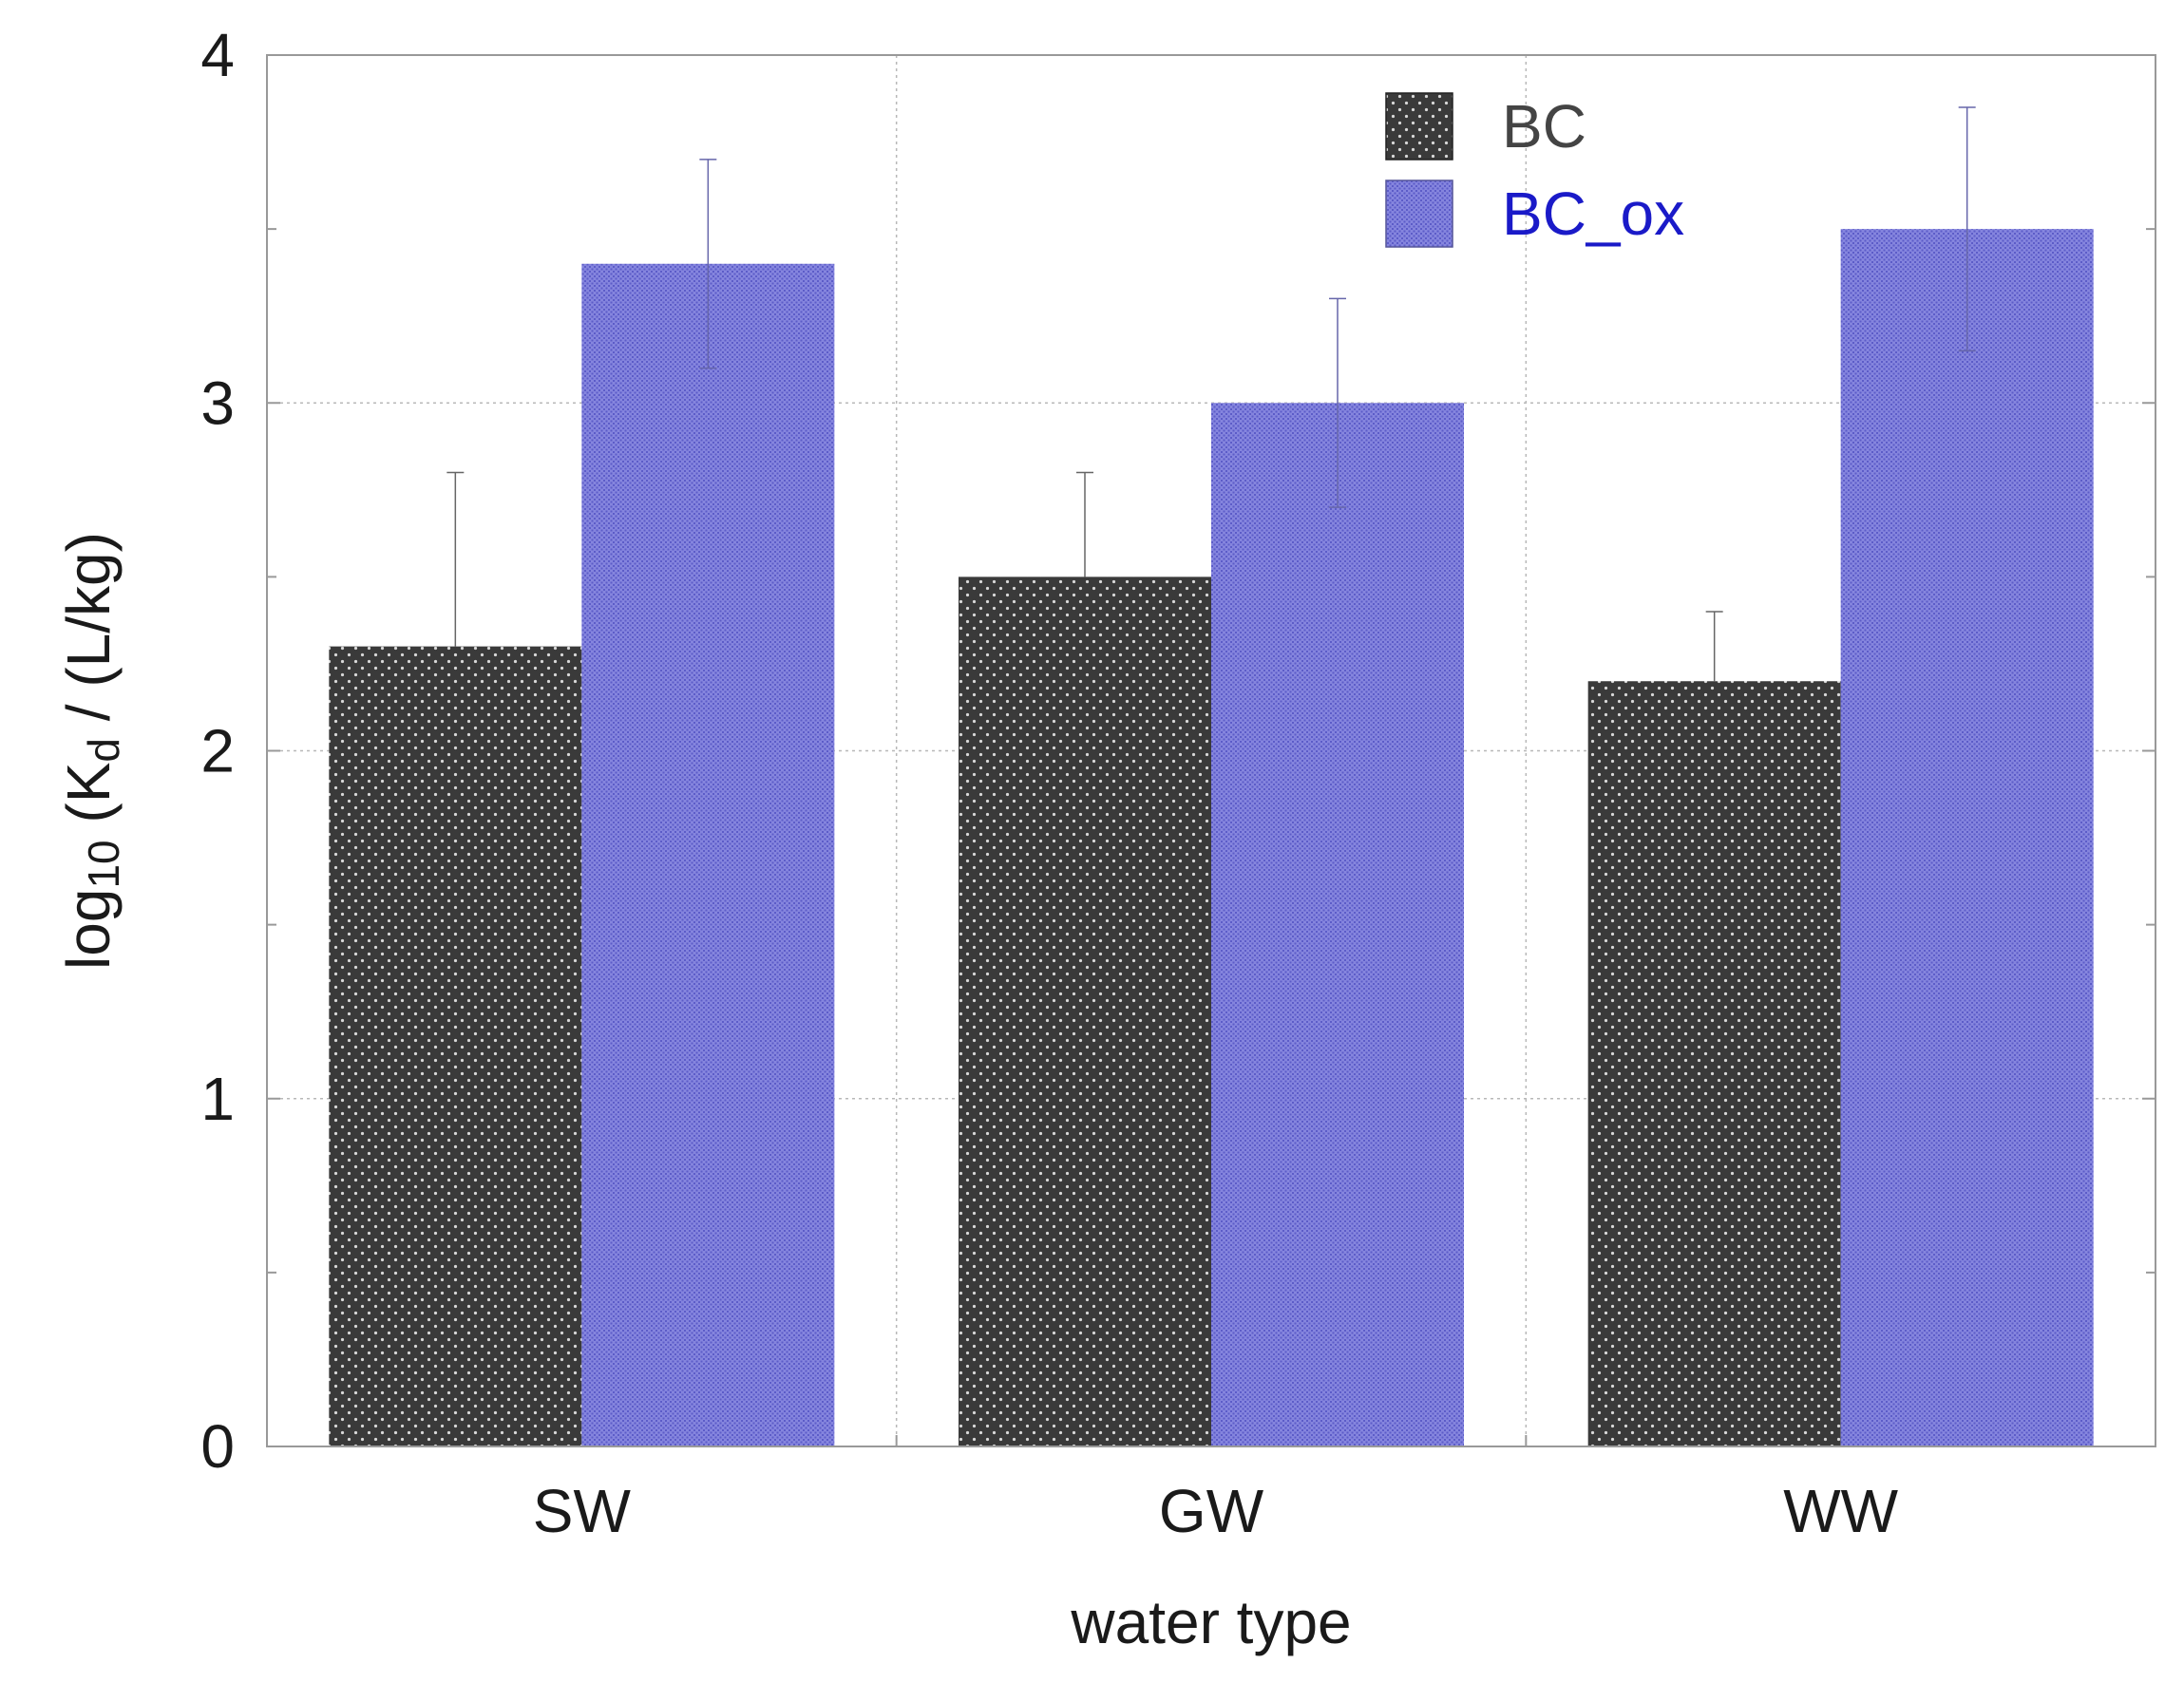  Describe the element at coordinates (1085, 1011) in the screenshot. I see `bar-bc-gw` at that location.